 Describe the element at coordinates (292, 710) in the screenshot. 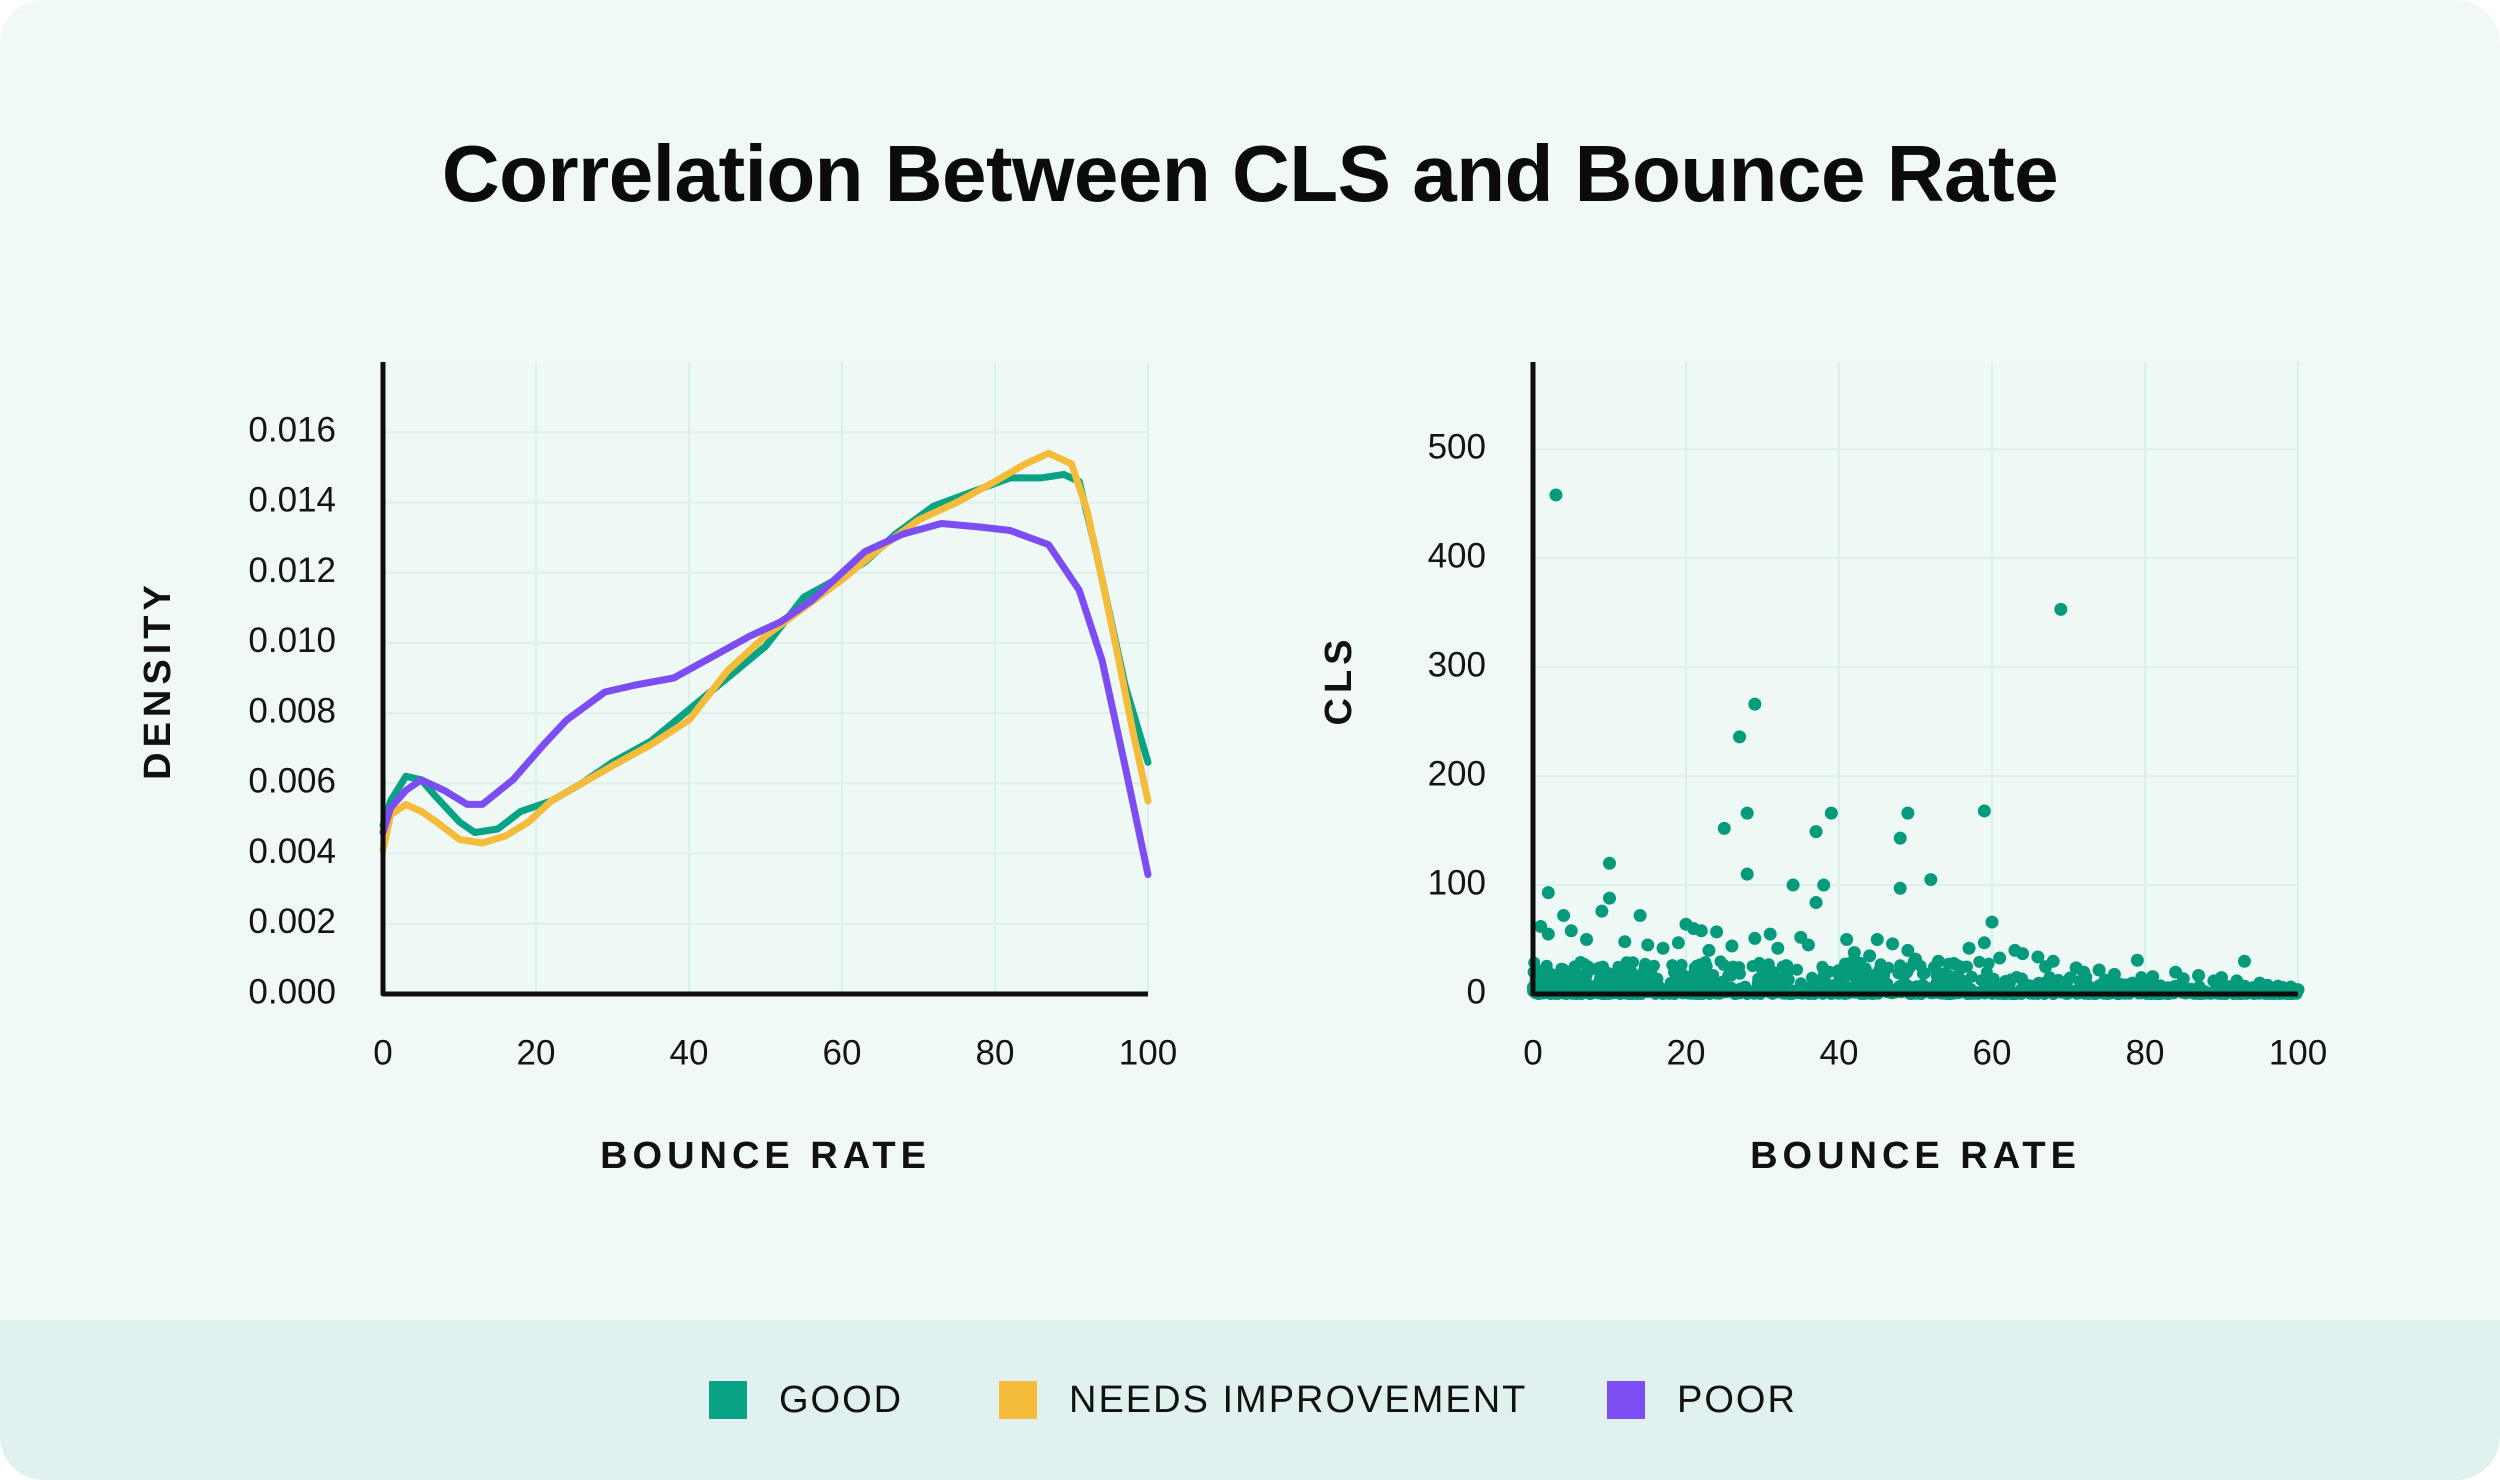

I see `y-tick-label: 0.008` at that location.